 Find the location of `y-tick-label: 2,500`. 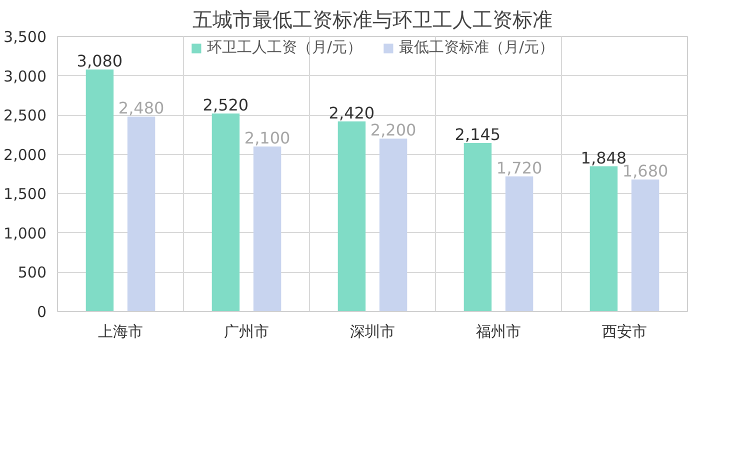

y-tick-label: 2,500 is located at coordinates (25, 115).